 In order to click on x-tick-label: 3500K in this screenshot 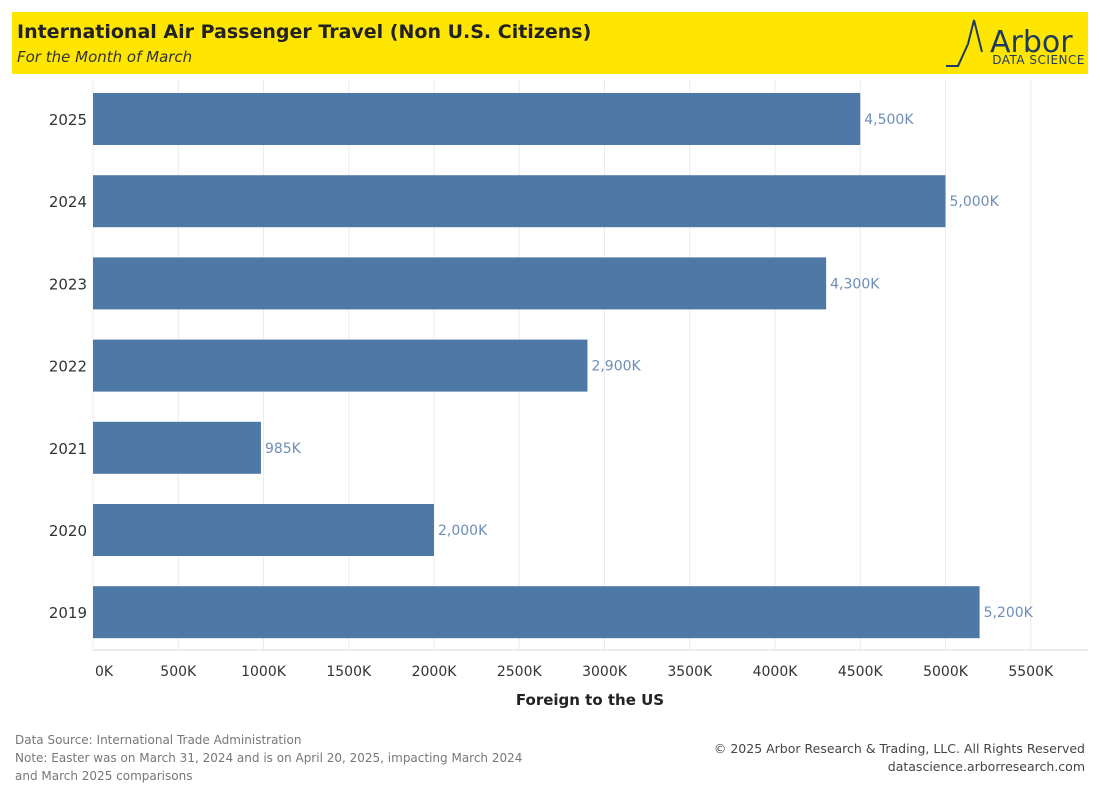, I will do `click(690, 672)`.